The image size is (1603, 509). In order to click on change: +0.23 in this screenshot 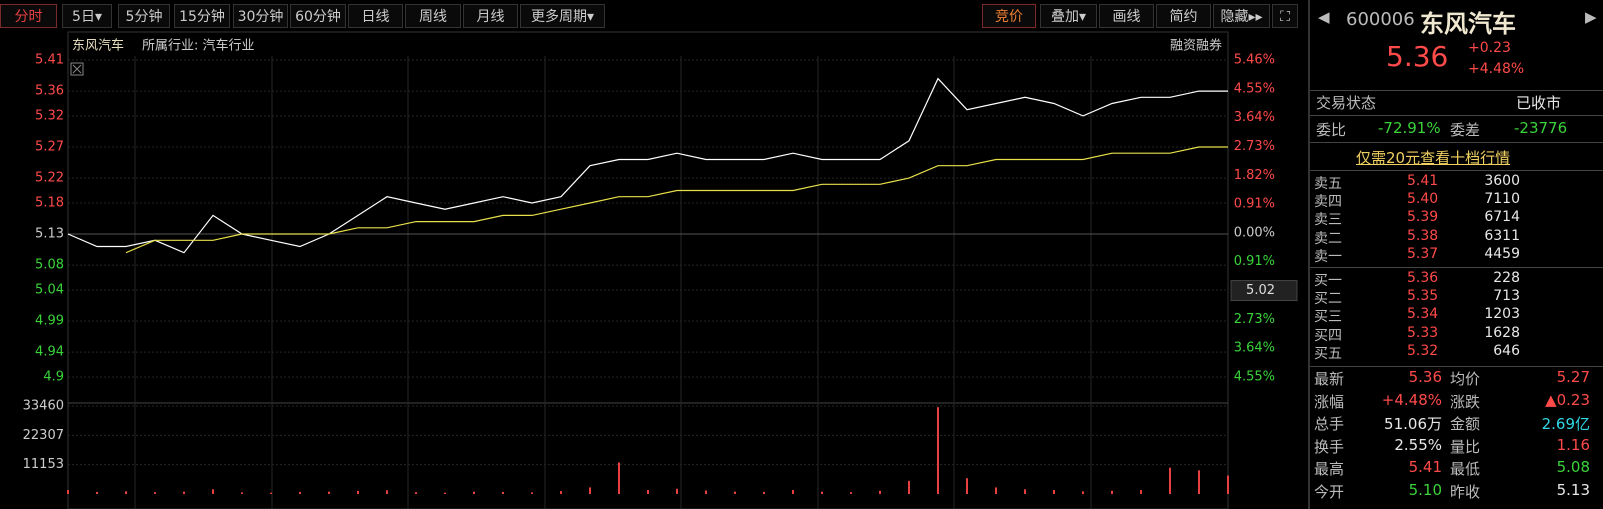, I will do `click(1489, 48)`.